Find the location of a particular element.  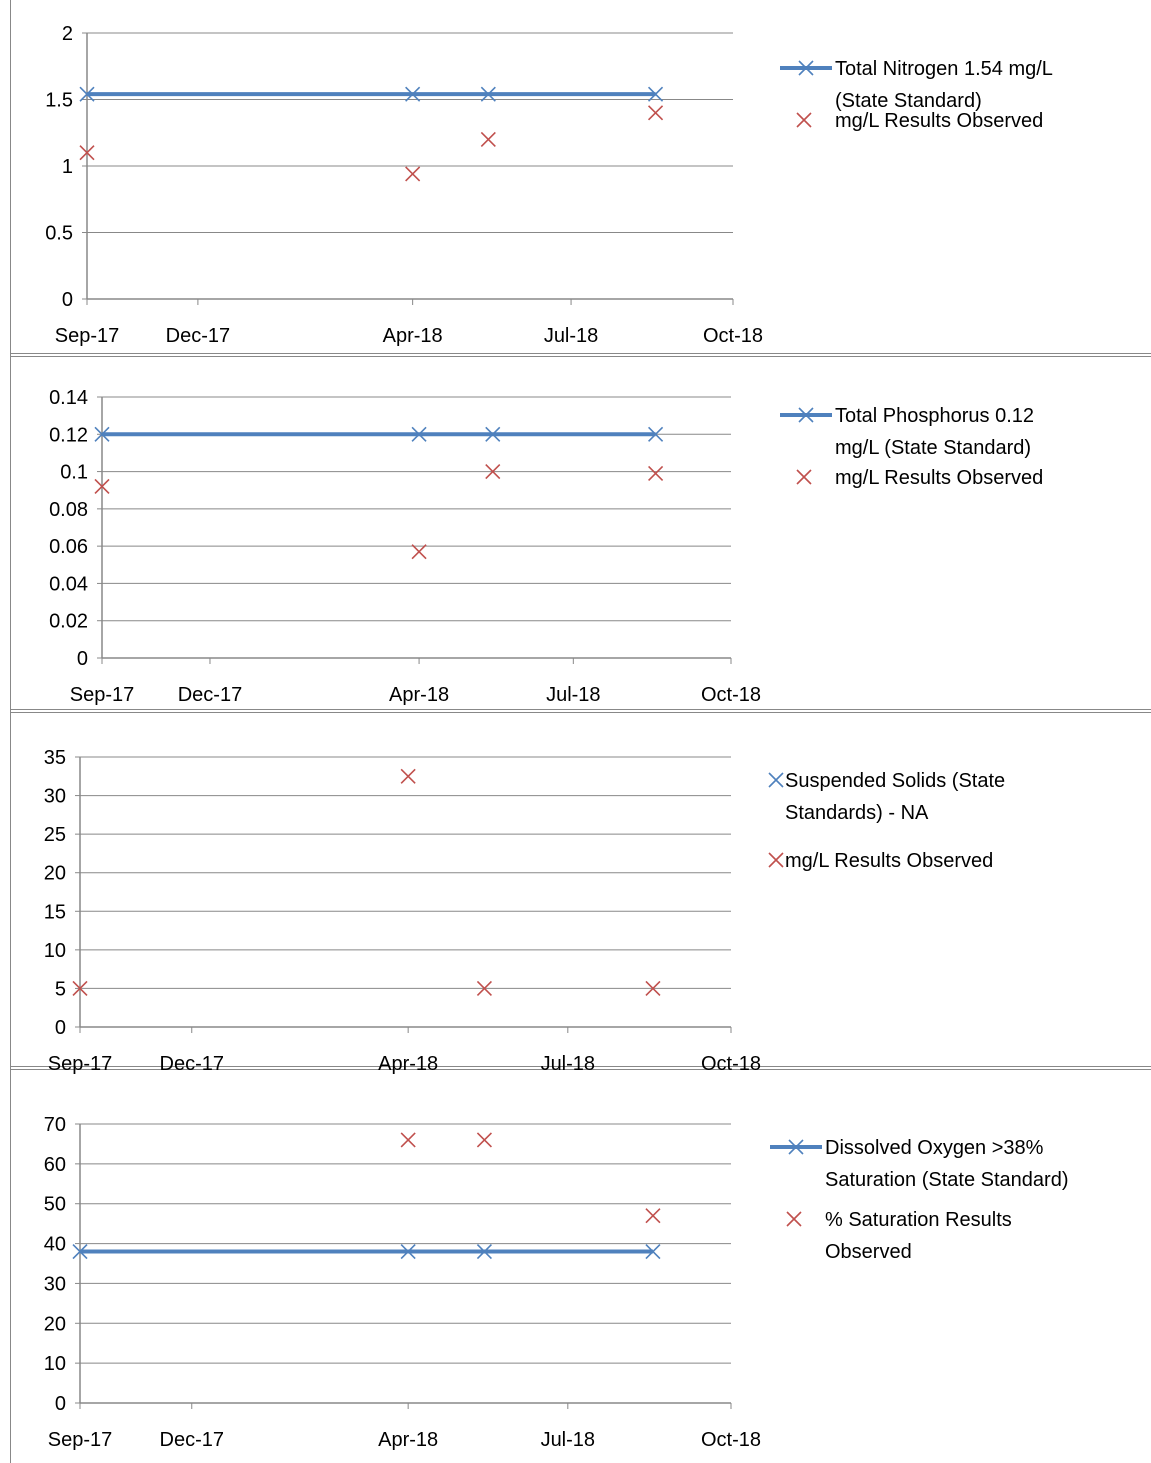

legend-label: Standards) - NA is located at coordinates (857, 813).